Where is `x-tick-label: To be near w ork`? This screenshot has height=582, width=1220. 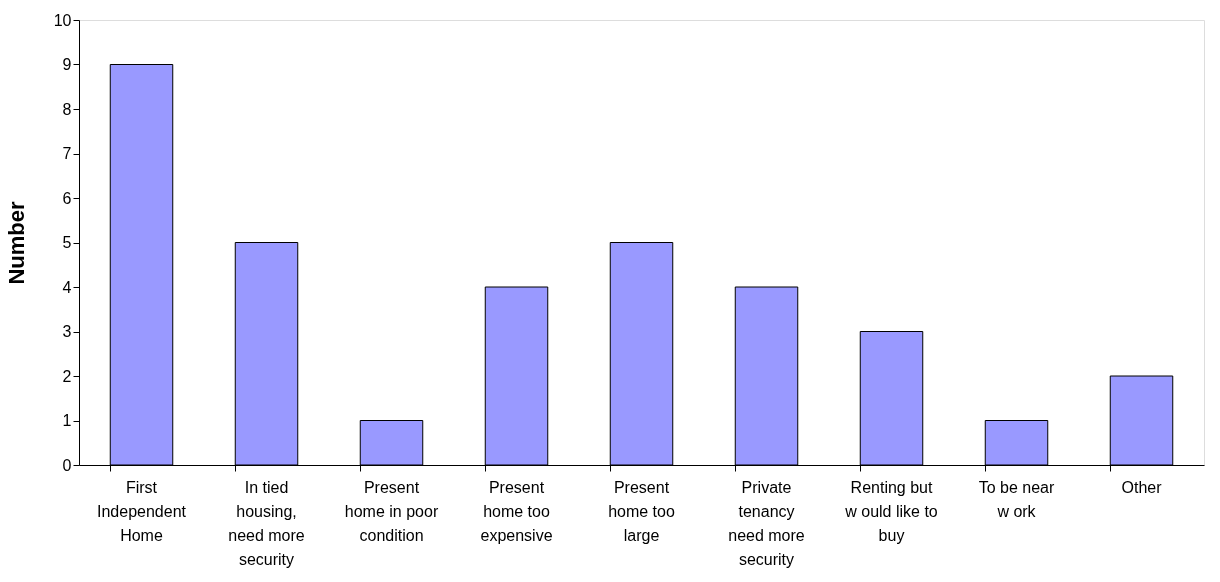 x-tick-label: To be near w ork is located at coordinates (1016, 499).